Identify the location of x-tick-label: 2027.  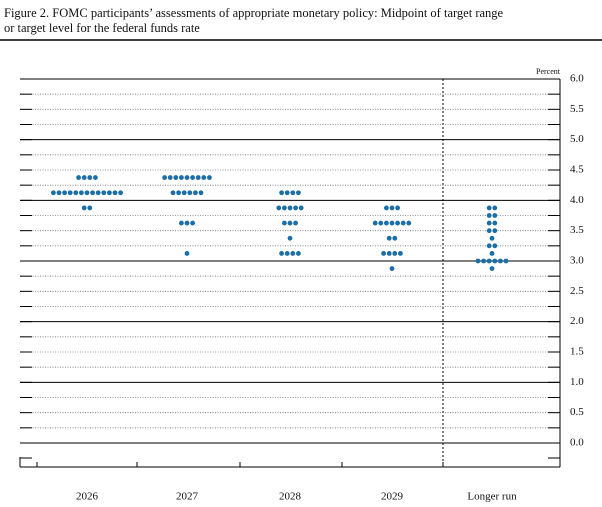
(187, 497).